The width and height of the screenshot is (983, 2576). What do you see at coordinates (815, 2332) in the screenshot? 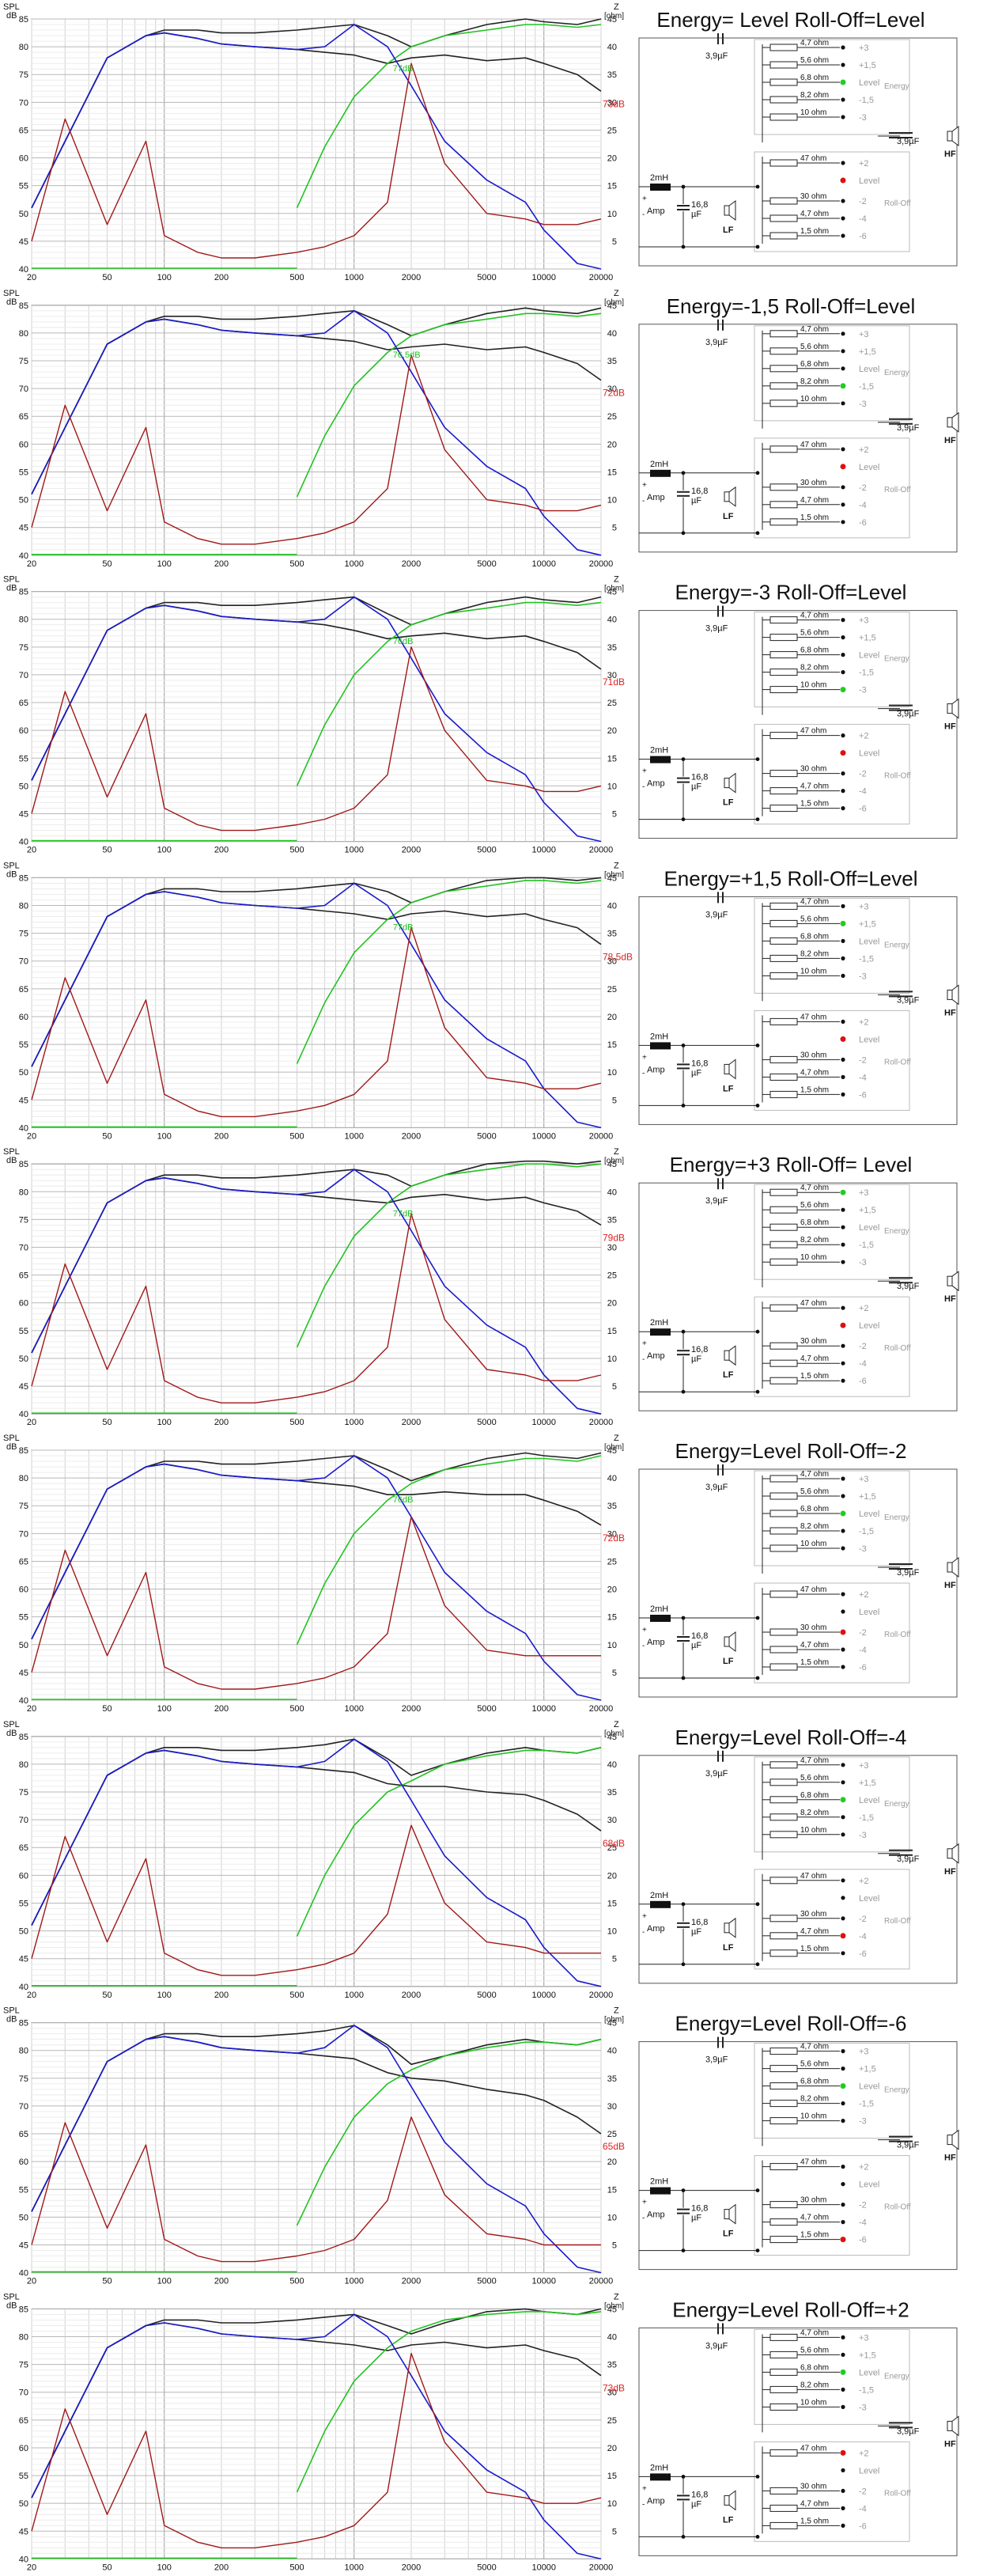
I see `energy-resistor-label: 4,7 ohm` at bounding box center [815, 2332].